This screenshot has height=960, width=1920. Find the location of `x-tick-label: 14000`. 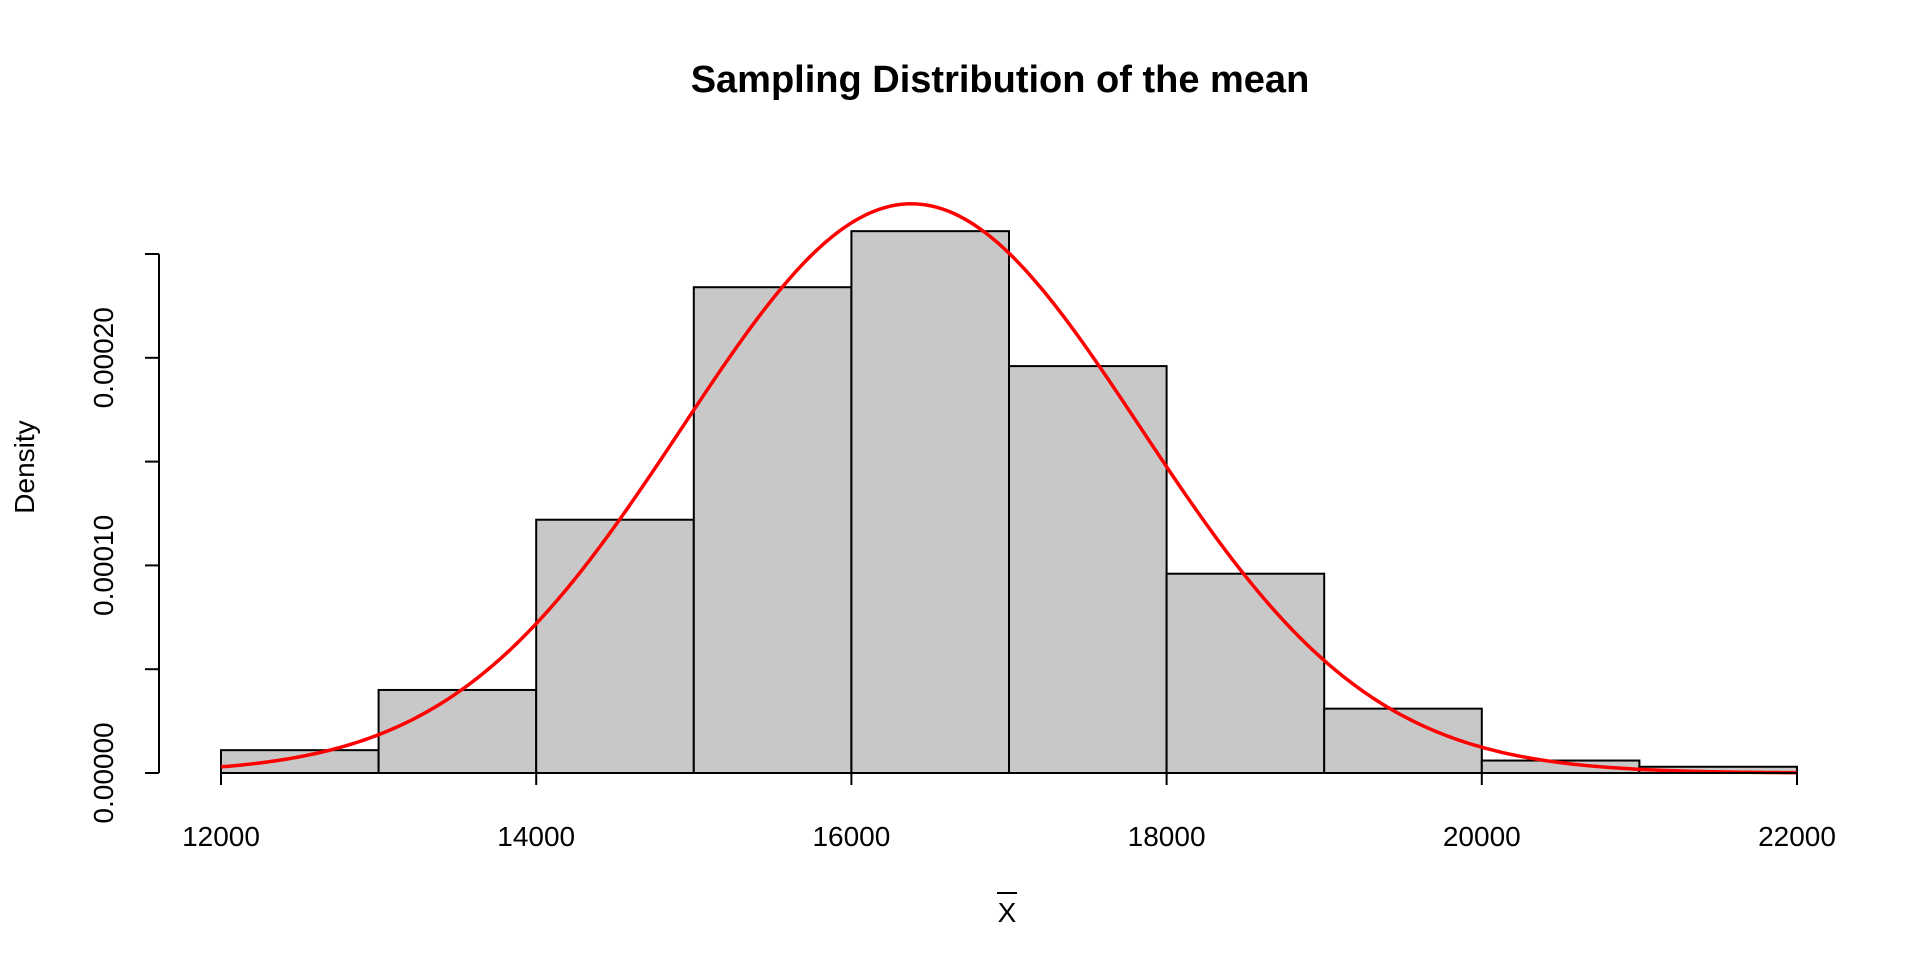

x-tick-label: 14000 is located at coordinates (536, 836).